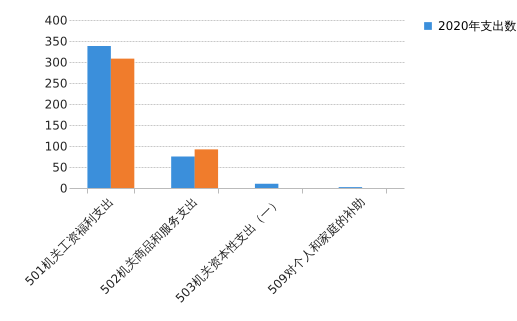  Describe the element at coordinates (64, 189) in the screenshot. I see `y-tick-label: 0` at that location.